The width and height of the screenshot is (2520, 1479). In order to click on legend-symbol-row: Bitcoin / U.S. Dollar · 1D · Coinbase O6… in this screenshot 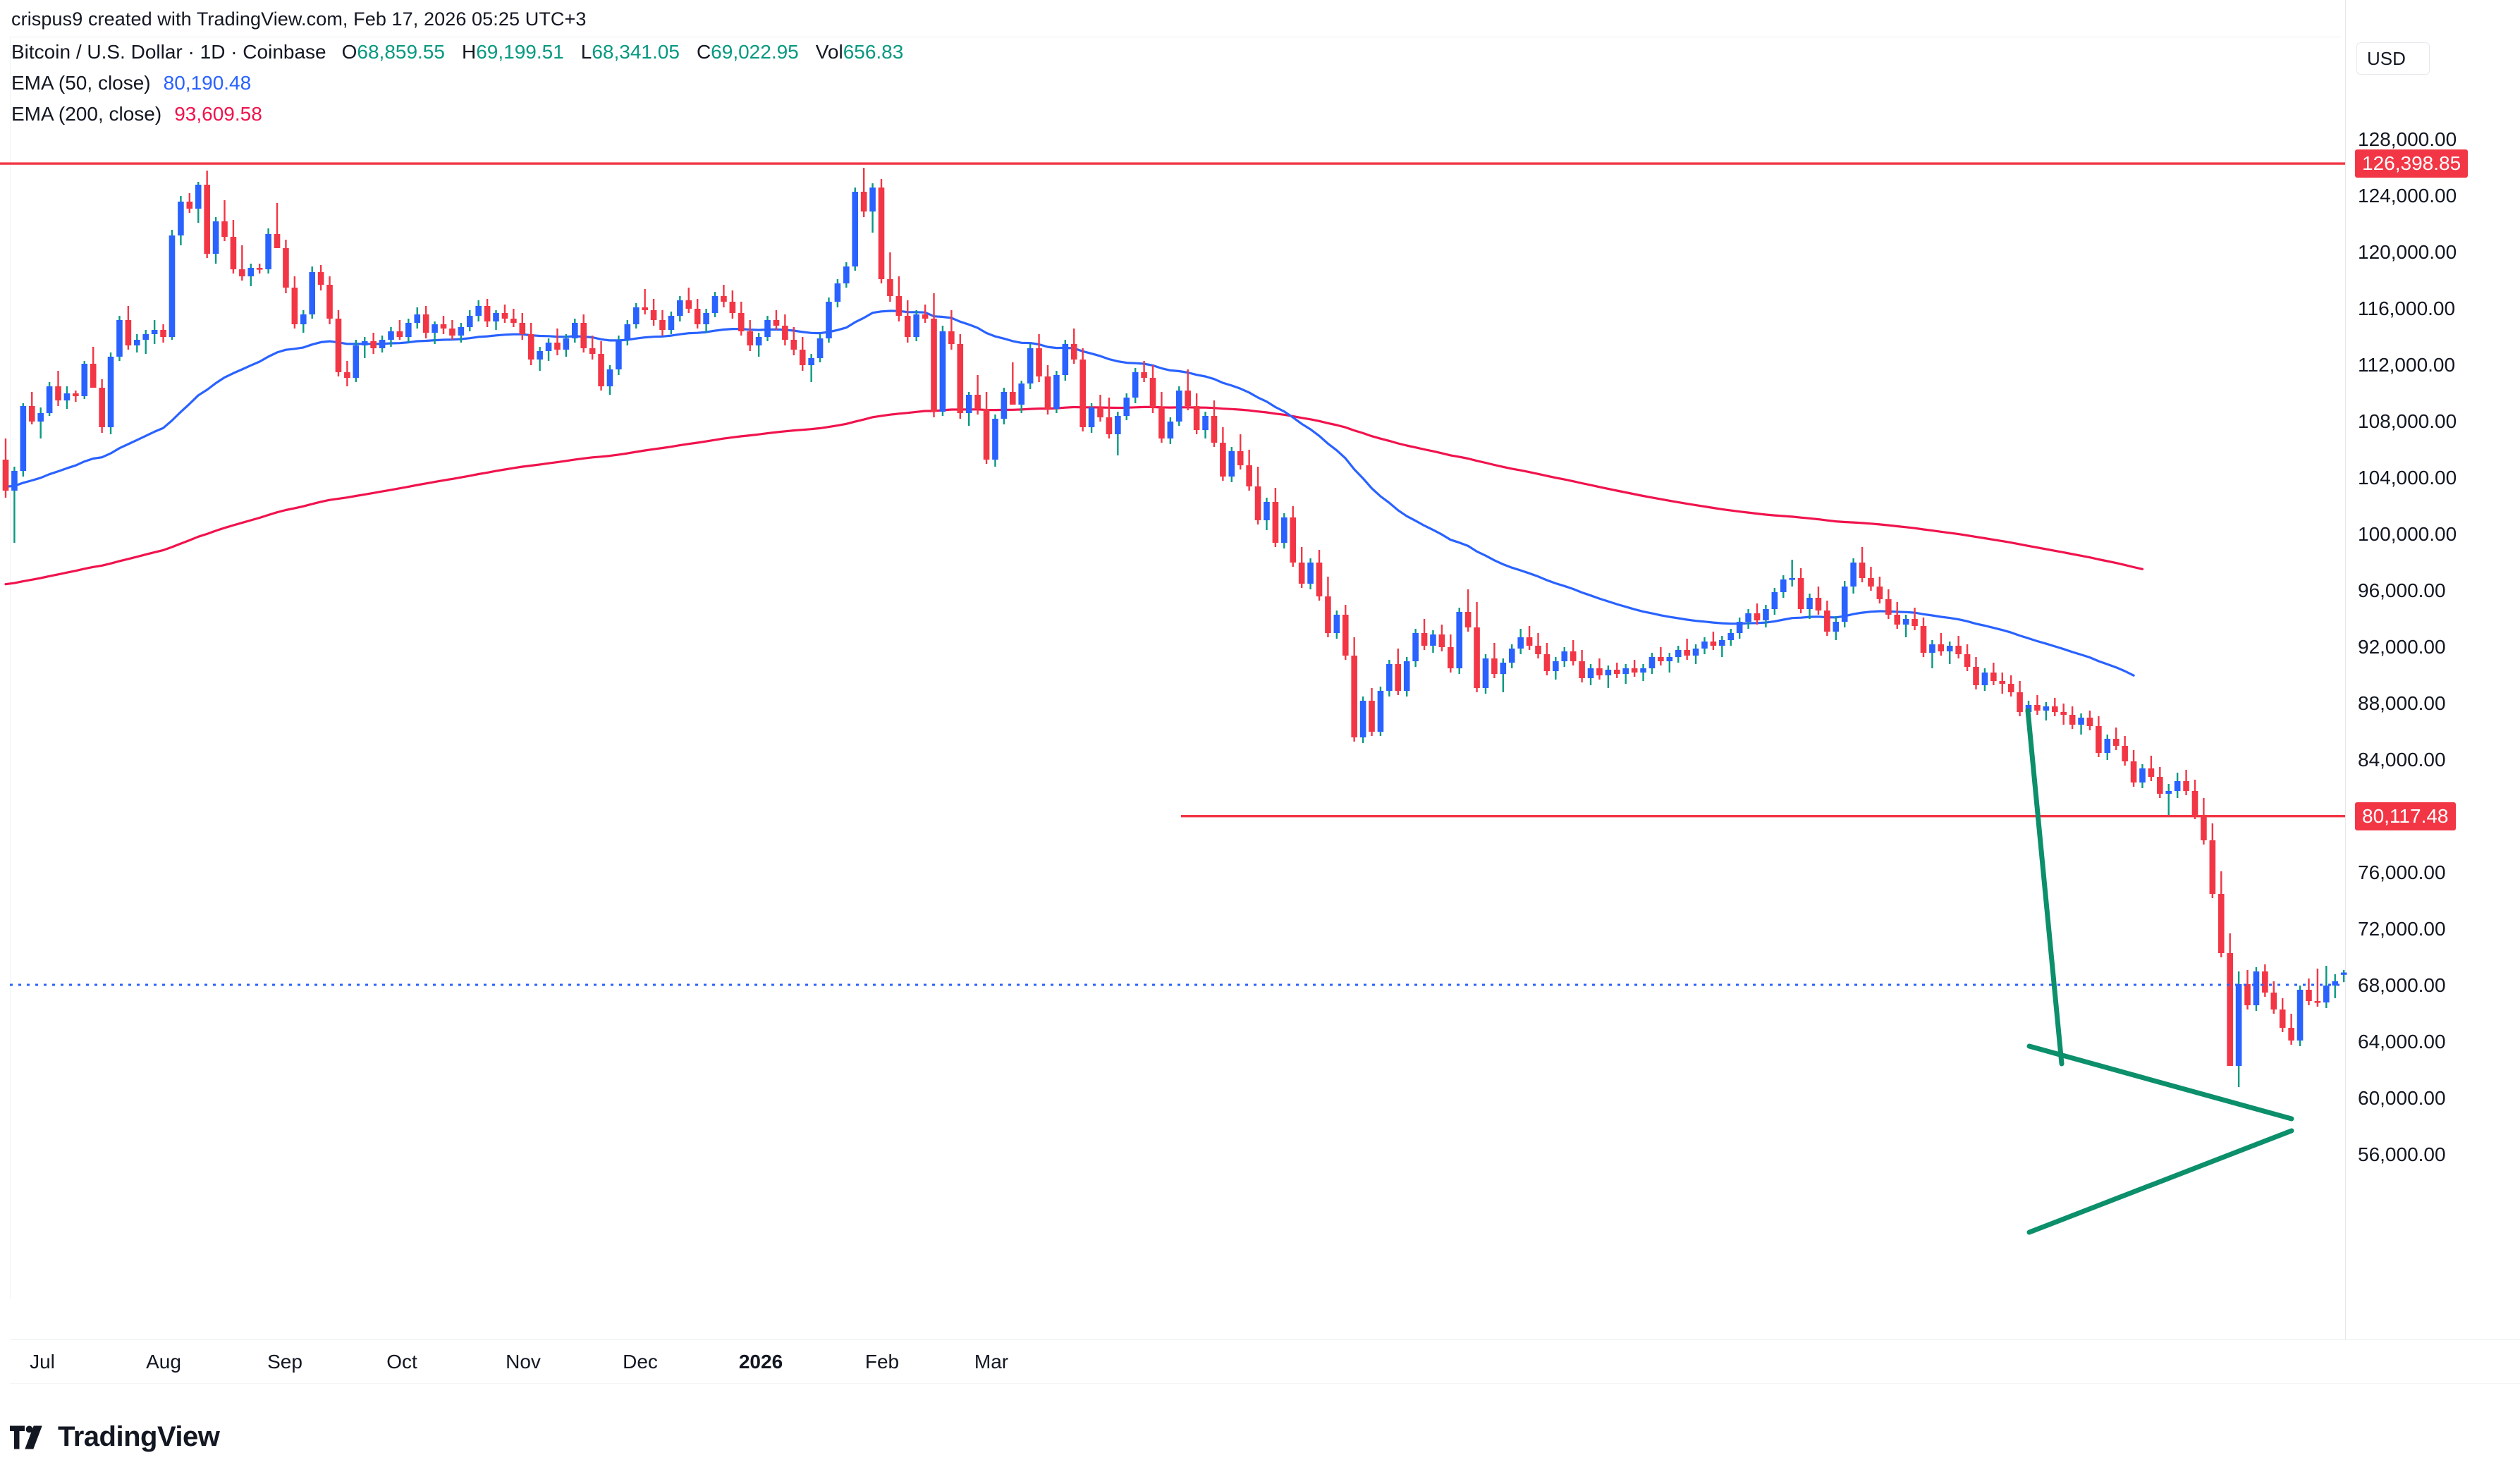, I will do `click(1174, 56)`.